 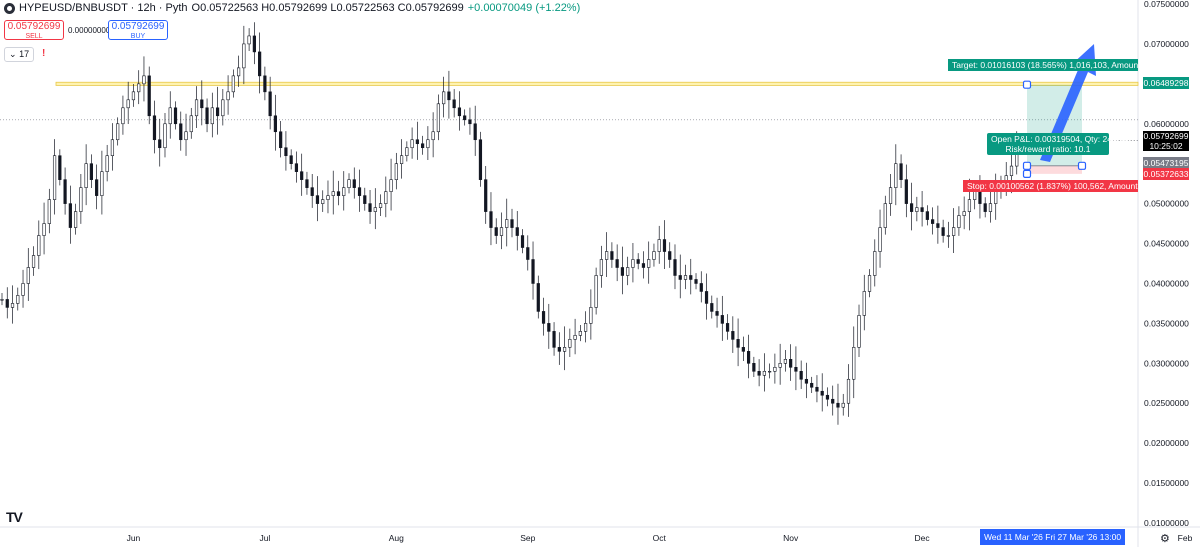 I want to click on sell-price: 0.05792699, so click(x=34, y=26).